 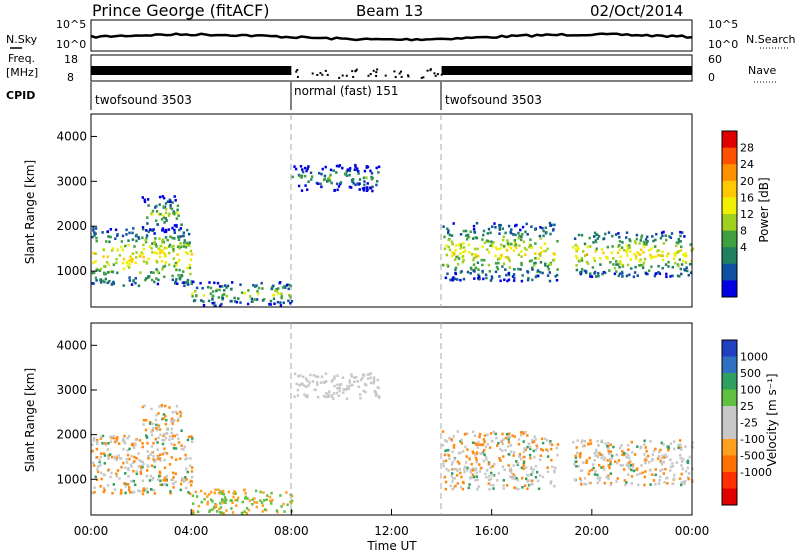 I want to click on colorbar-tick-label: -500, so click(x=752, y=456).